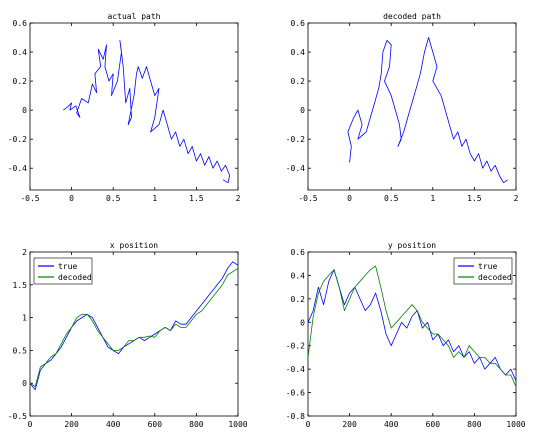  What do you see at coordinates (134, 16) in the screenshot?
I see `chart-title: actual path` at bounding box center [134, 16].